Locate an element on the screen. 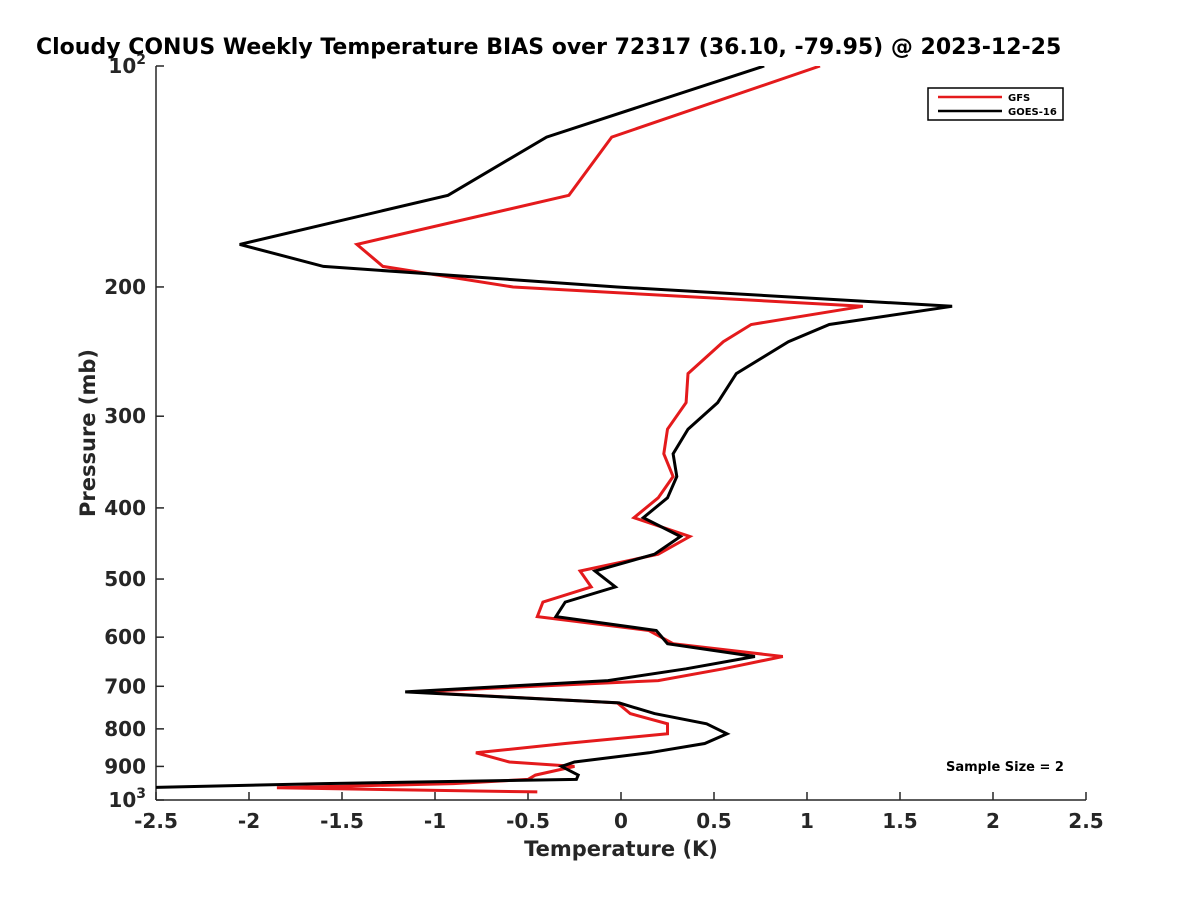  x-tick-label: -1 is located at coordinates (435, 821).